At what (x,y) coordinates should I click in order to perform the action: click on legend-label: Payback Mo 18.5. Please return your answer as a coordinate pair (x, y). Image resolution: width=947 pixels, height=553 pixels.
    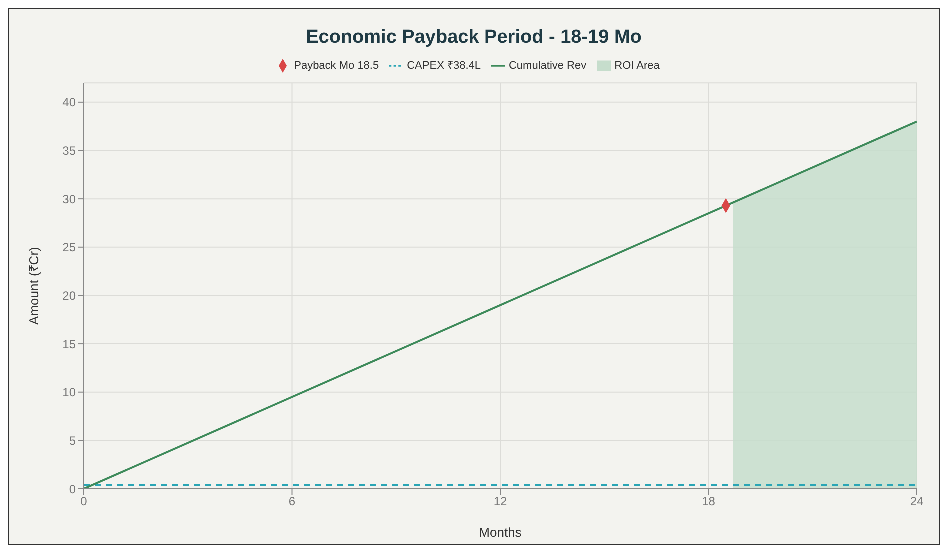
    Looking at the image, I should click on (337, 66).